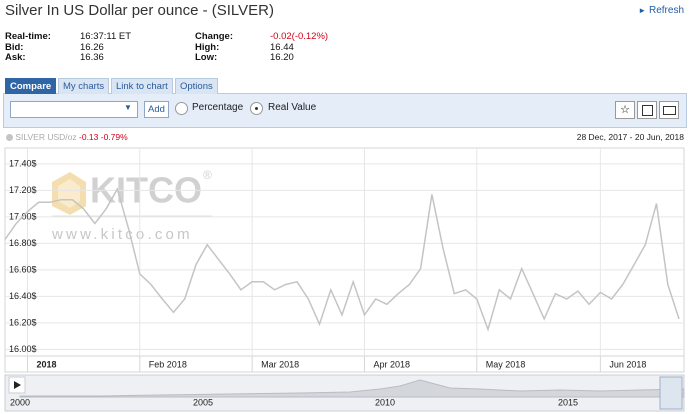 Image resolution: width=690 pixels, height=414 pixels. I want to click on watermark: KITCO ® www.kitco.com, so click(131, 205).